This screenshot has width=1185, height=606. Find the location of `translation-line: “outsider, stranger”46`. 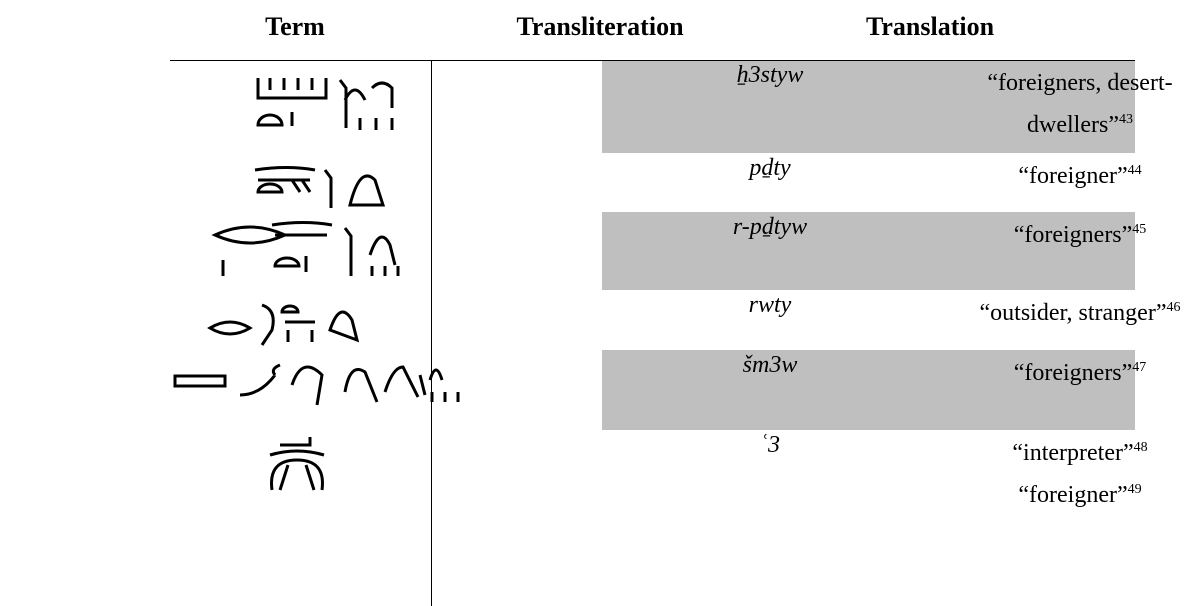

translation-line: “outsider, stranger”46 is located at coordinates (1065, 313).